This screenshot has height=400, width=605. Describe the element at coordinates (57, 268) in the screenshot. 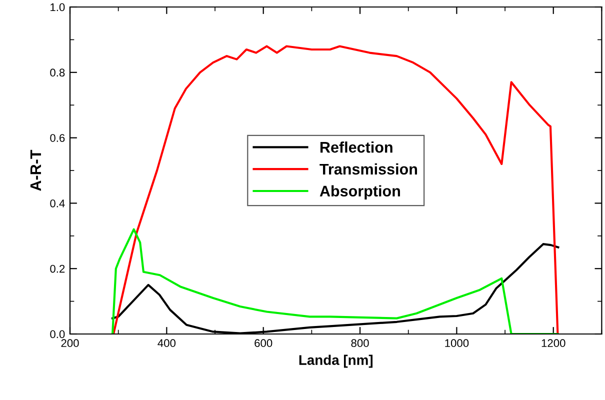

I see `y-tick-label: 0.2` at that location.